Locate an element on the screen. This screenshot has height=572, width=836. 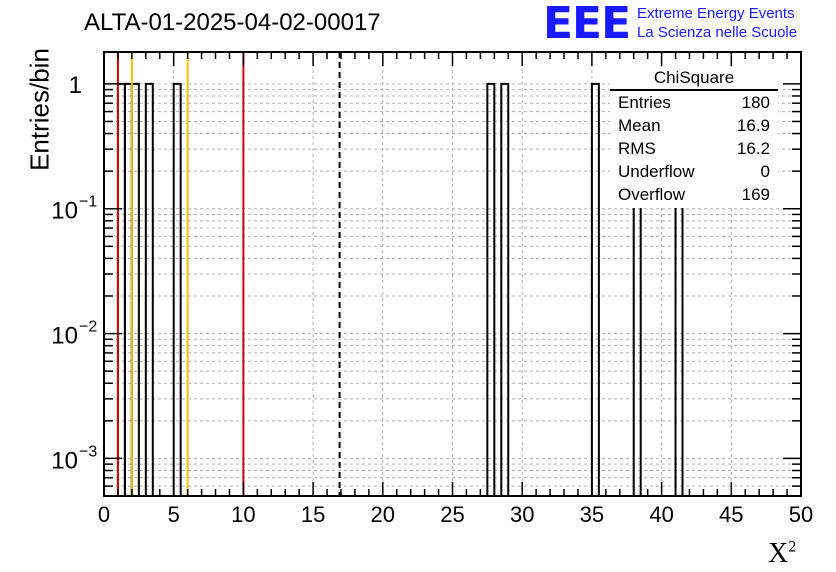
x-tick-label: 40 is located at coordinates (661, 514).